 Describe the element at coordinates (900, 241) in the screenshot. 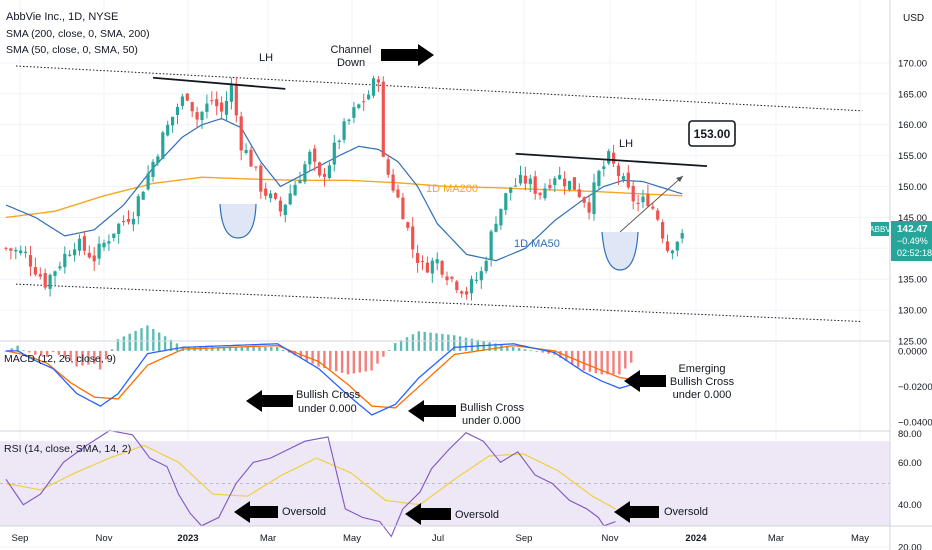

I see `price-badge: ABBV 142.47 −0.49% 02:52:18` at that location.